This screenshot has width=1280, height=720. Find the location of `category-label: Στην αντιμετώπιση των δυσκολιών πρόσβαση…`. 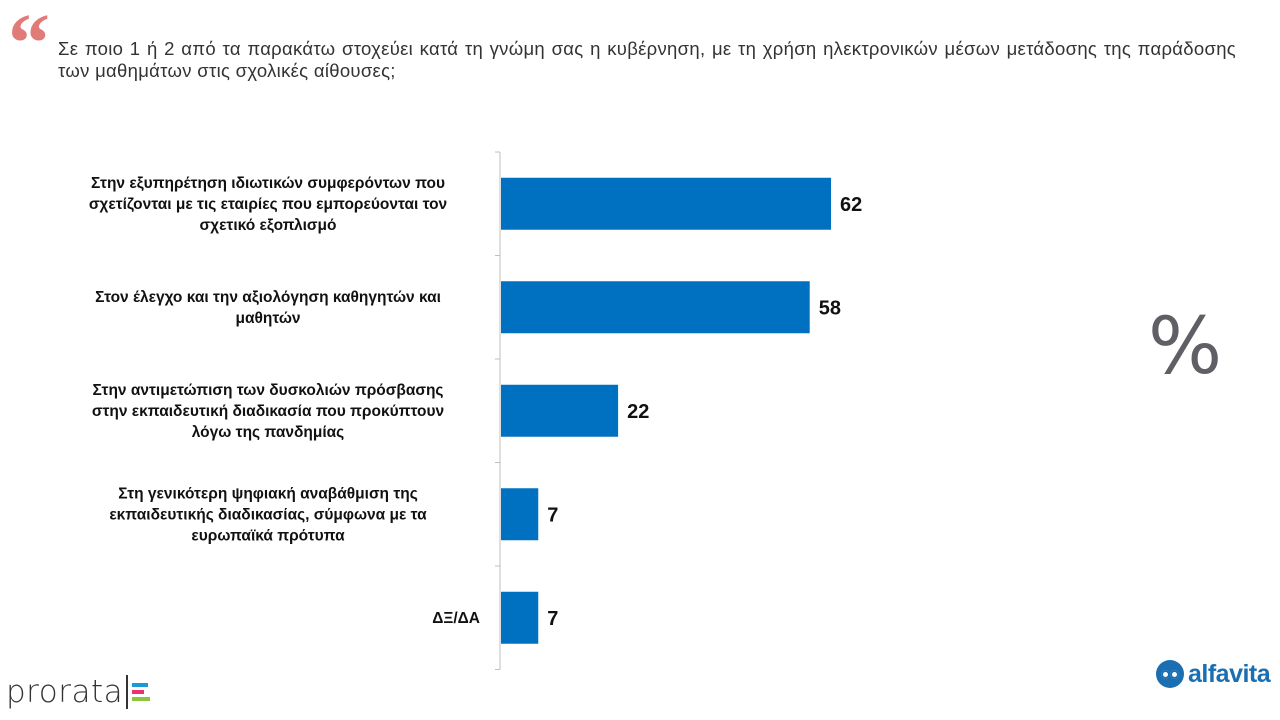

category-label: Στην αντιμετώπιση των δυσκολιών πρόσβαση… is located at coordinates (268, 411).